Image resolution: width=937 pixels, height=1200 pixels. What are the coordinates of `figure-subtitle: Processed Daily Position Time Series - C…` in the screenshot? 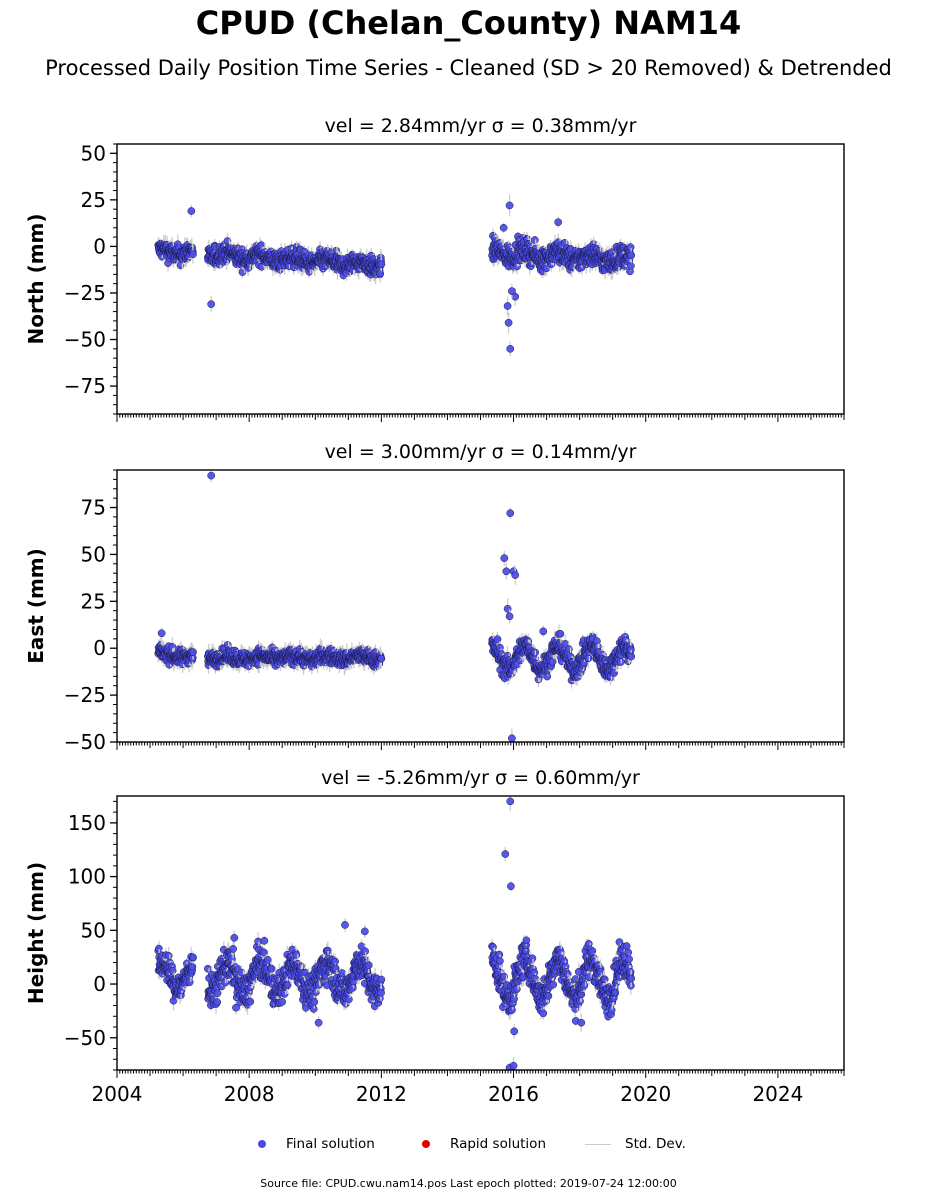 It's located at (468, 68).